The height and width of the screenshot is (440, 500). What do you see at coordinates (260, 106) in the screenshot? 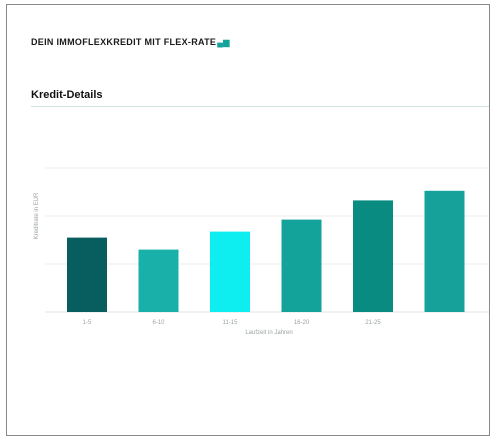
I see `section-divider` at bounding box center [260, 106].